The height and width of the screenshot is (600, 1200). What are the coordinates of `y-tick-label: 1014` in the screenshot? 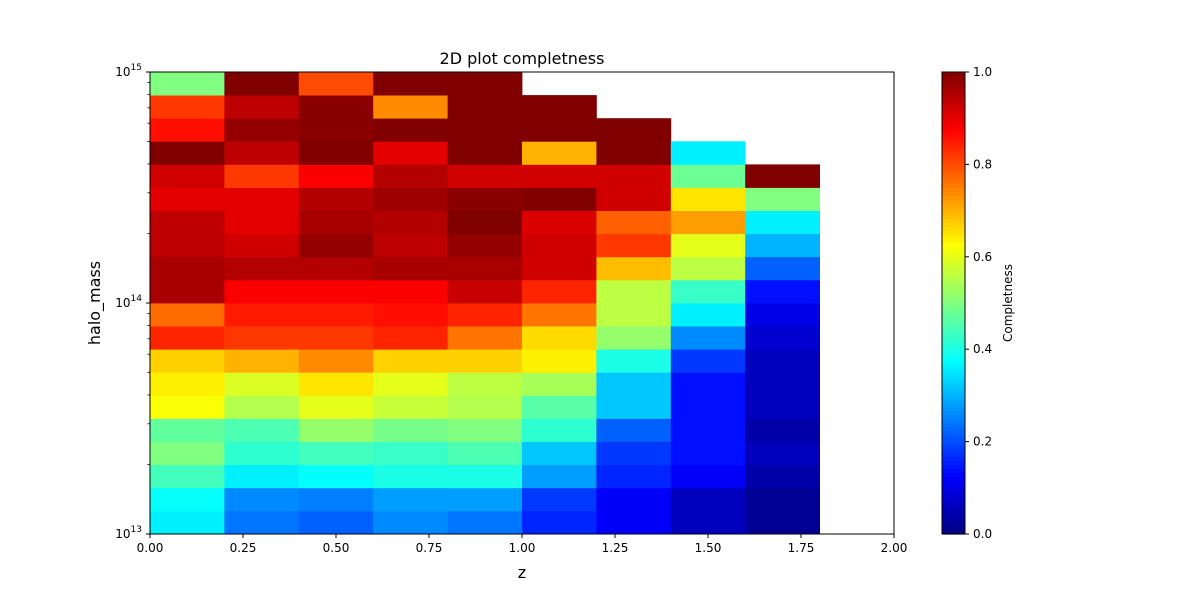 It's located at (128, 302).